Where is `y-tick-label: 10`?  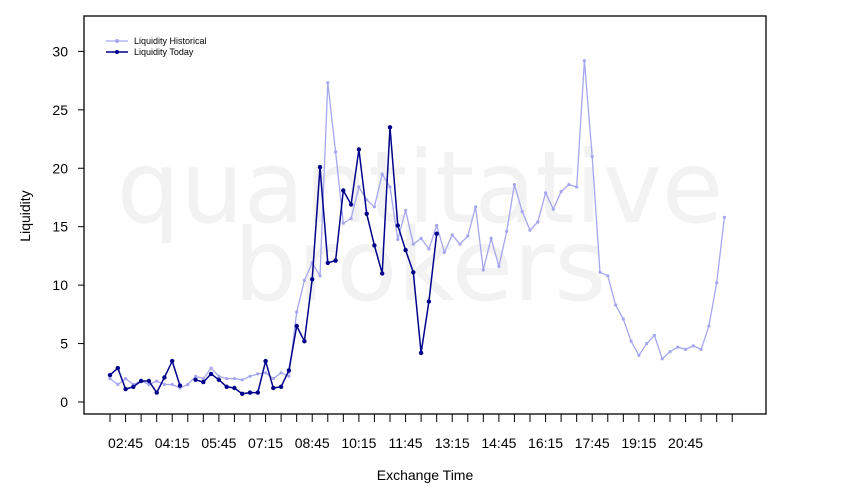 y-tick-label: 10 is located at coordinates (60, 285).